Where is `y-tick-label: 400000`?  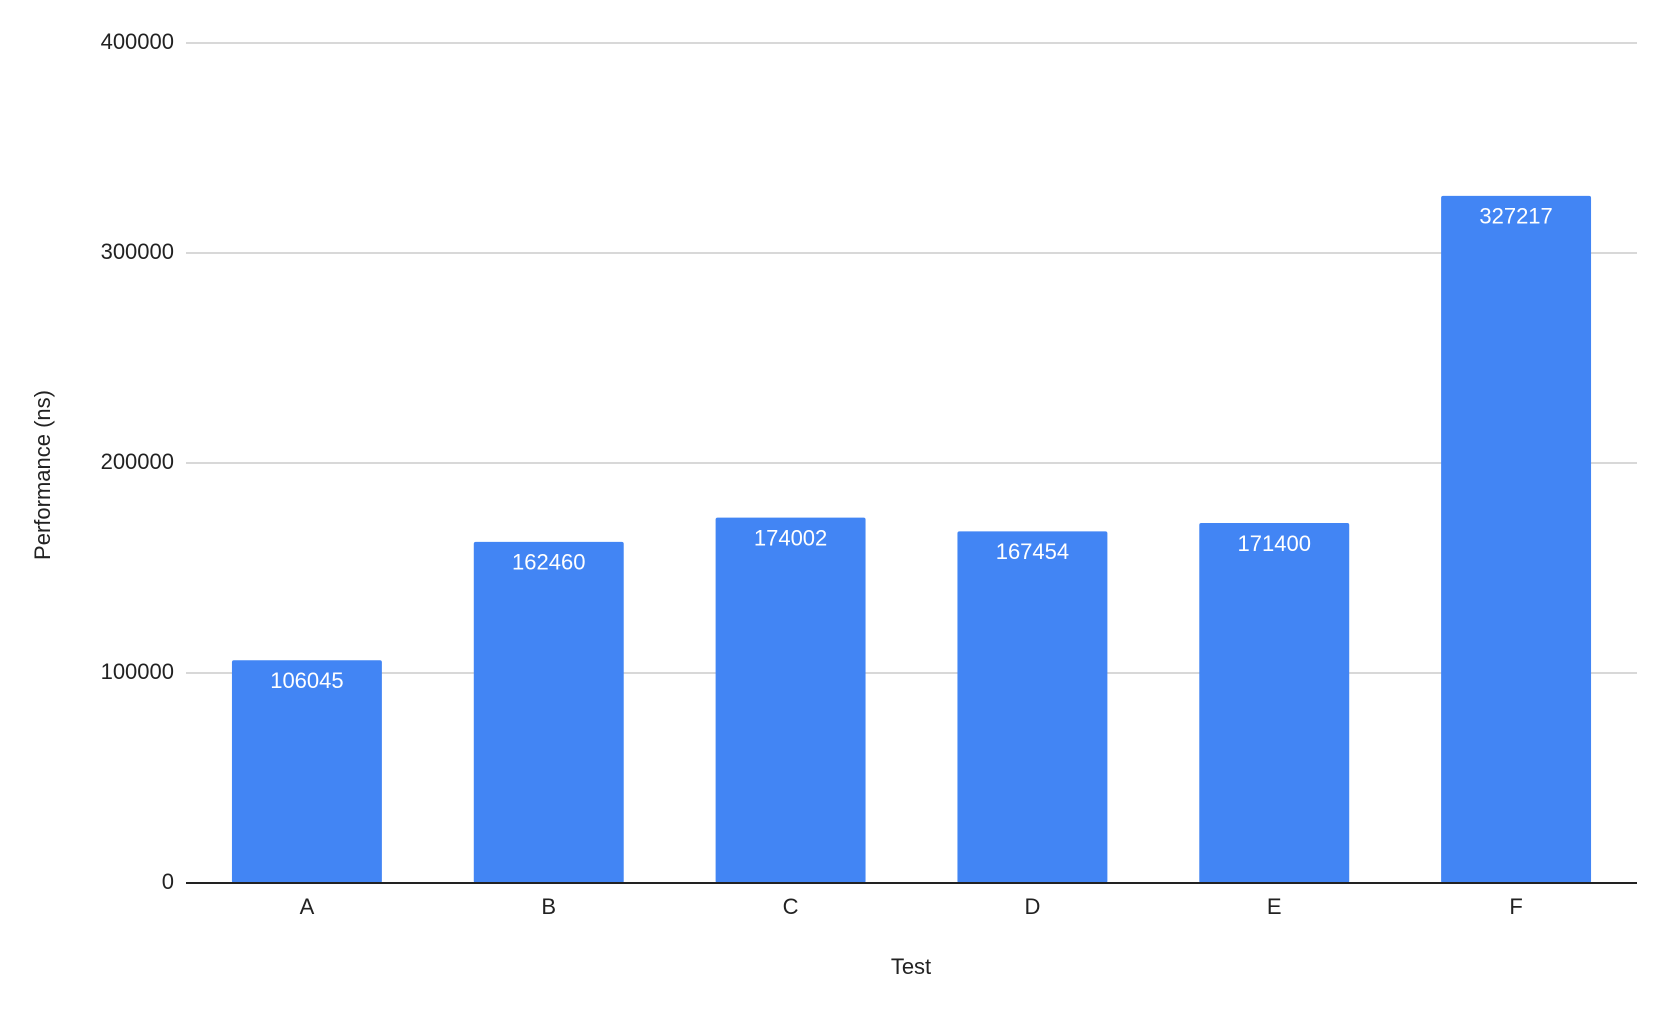
y-tick-label: 400000 is located at coordinates (137, 41).